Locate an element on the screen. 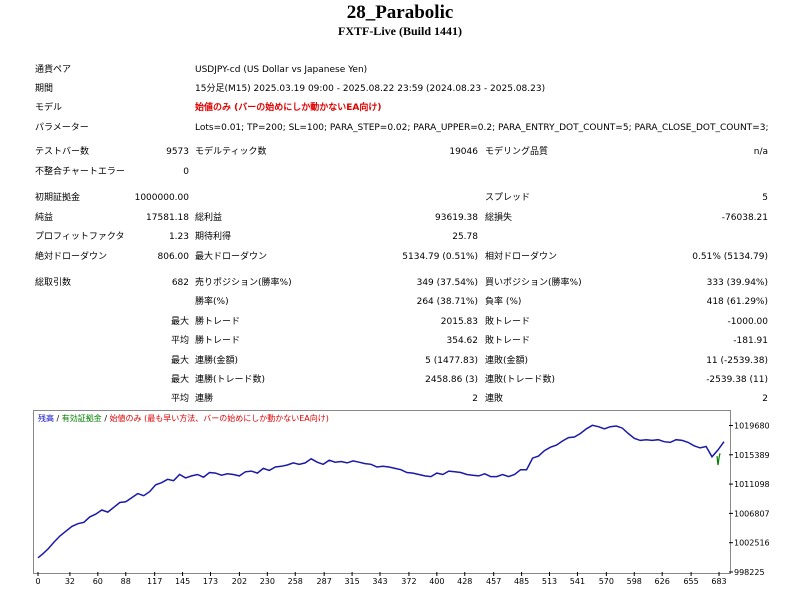 The height and width of the screenshot is (591, 800). x-tick-label: 457 is located at coordinates (493, 581).